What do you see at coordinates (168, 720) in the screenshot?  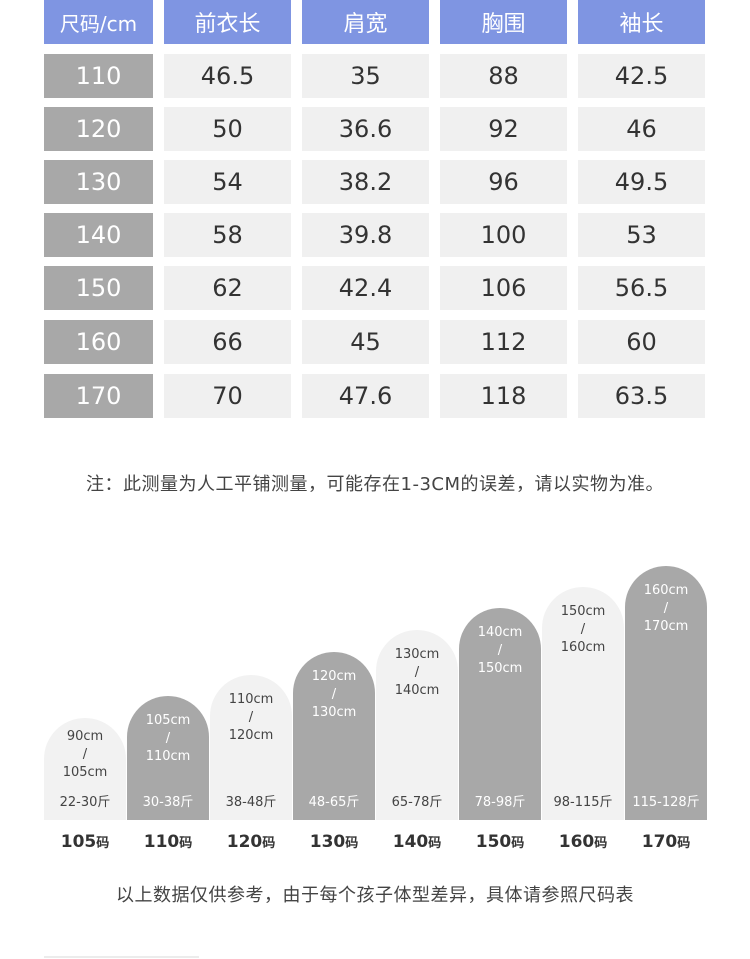 I see `height-low: 105cm` at bounding box center [168, 720].